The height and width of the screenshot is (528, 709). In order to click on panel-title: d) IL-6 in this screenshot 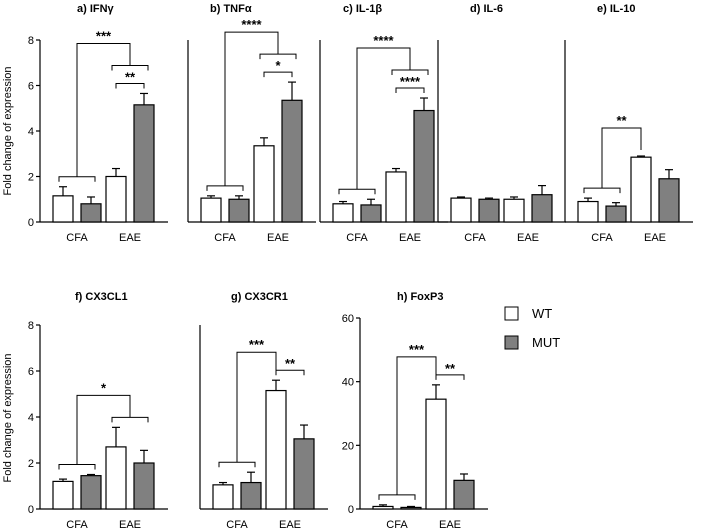, I will do `click(486, 9)`.